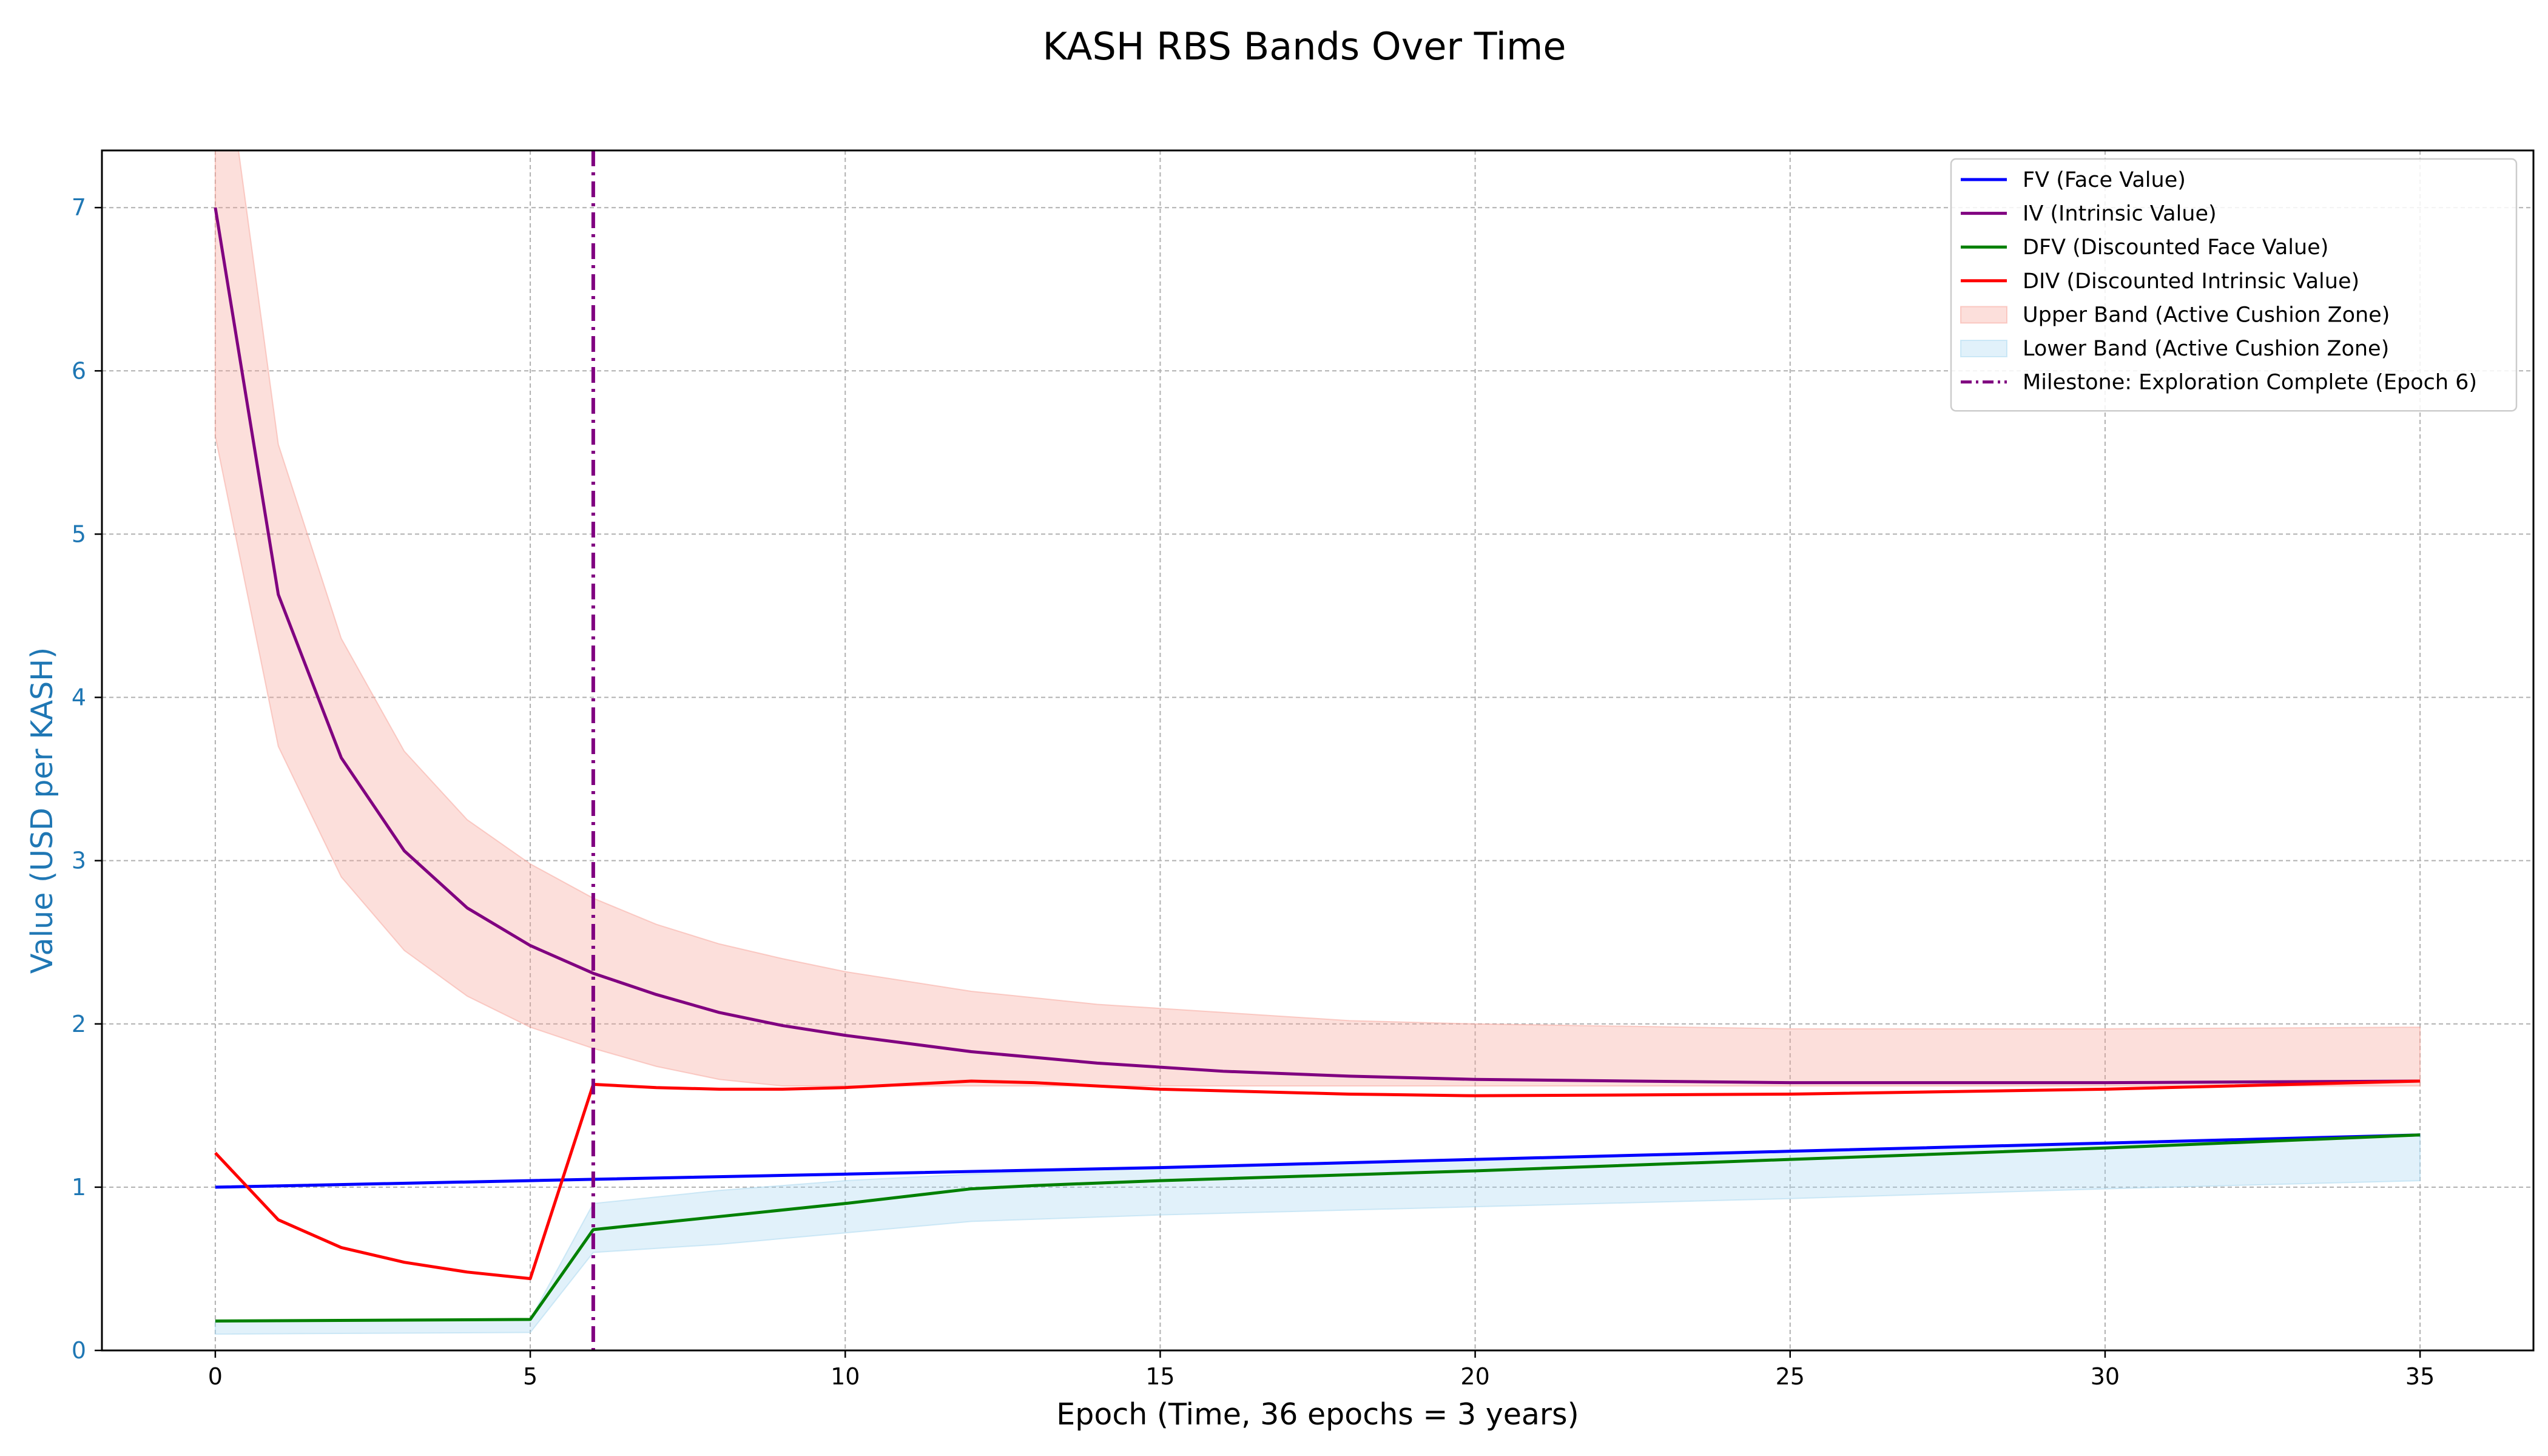 This screenshot has height=1456, width=2548. What do you see at coordinates (79, 861) in the screenshot?
I see `y-tick-label: 3` at bounding box center [79, 861].